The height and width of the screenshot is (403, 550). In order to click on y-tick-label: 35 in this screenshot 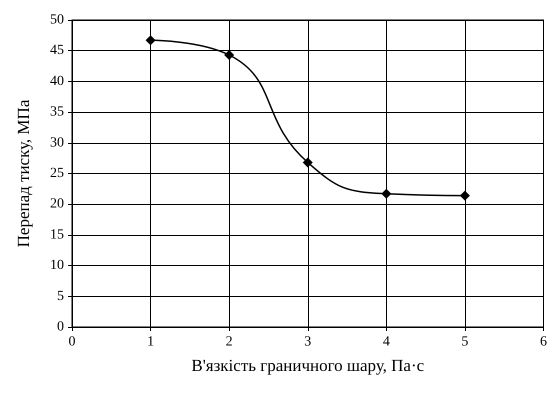, I will do `click(57, 112)`.